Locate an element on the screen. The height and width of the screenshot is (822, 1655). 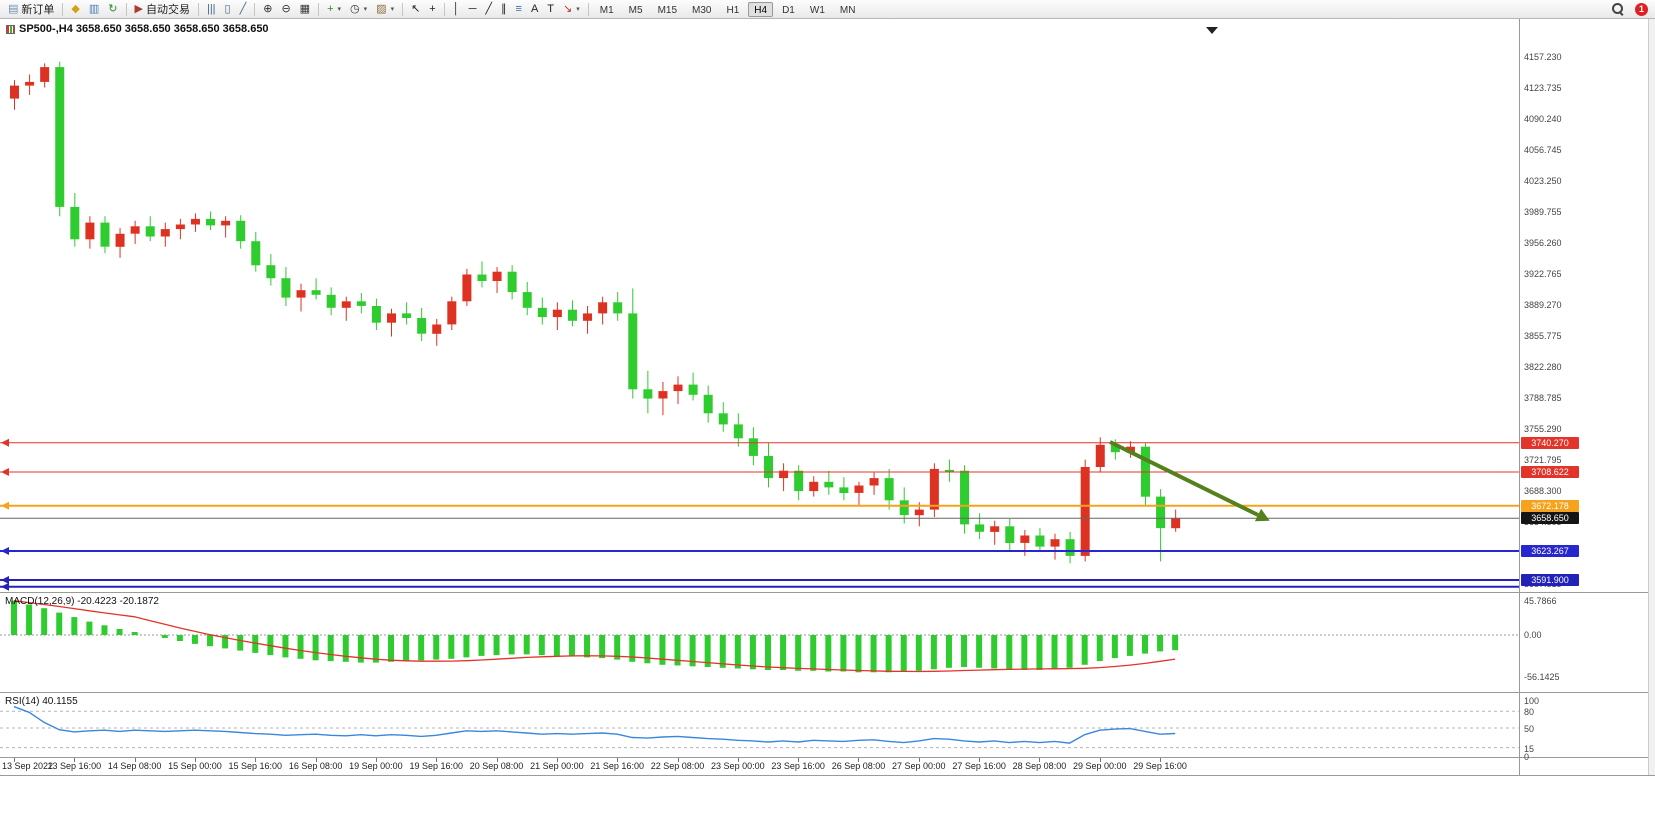
time-scale-label: 19 Sep 00:00 is located at coordinates (376, 766).